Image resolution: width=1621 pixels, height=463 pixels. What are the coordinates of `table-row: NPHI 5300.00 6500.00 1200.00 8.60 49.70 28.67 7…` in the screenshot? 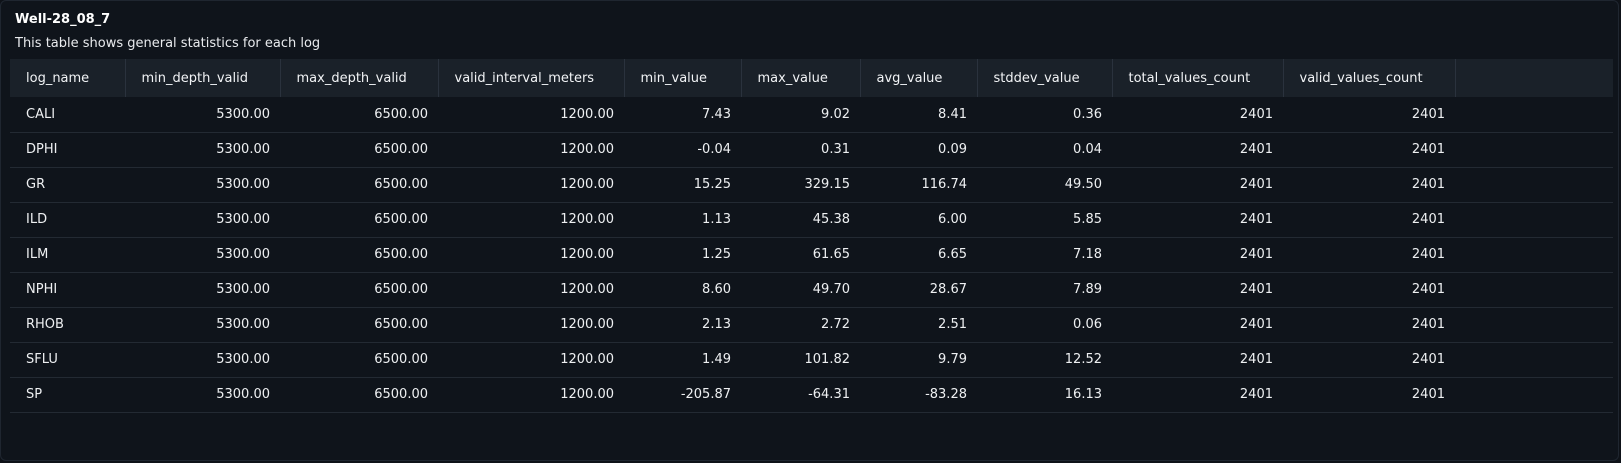 It's located at (811, 289).